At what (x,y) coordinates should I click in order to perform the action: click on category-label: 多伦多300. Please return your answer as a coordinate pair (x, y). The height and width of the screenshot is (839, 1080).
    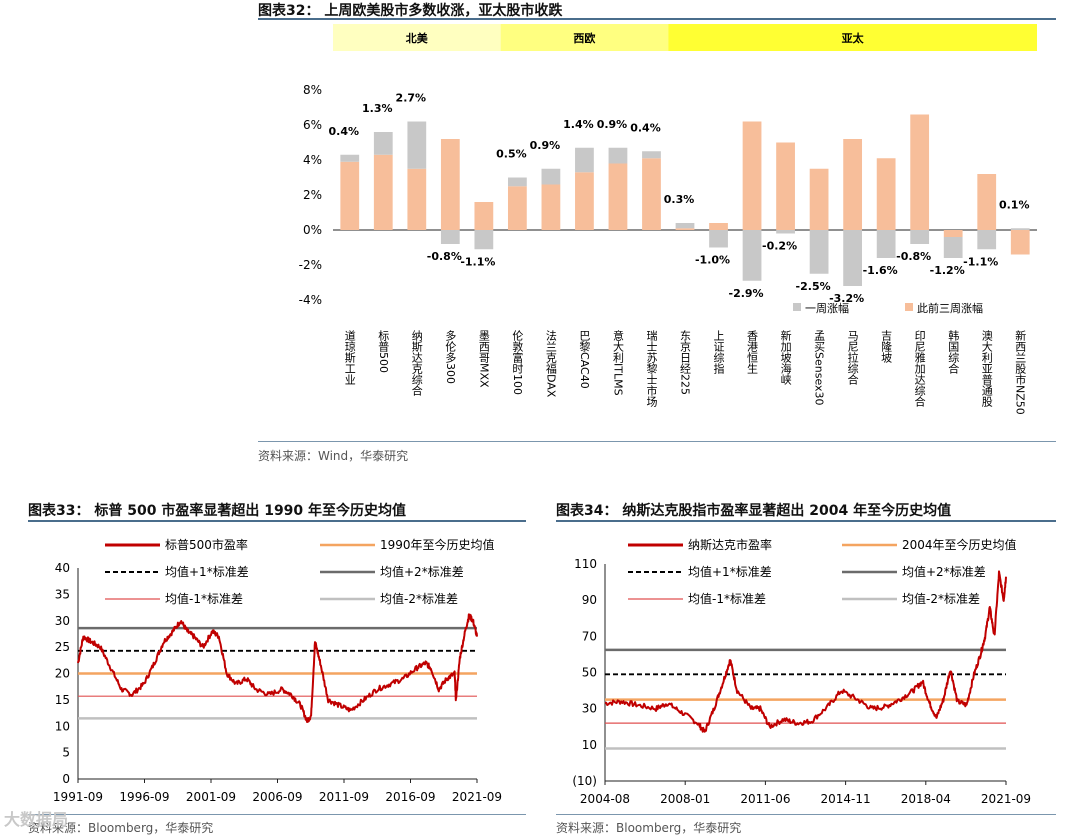
    Looking at the image, I should click on (450, 356).